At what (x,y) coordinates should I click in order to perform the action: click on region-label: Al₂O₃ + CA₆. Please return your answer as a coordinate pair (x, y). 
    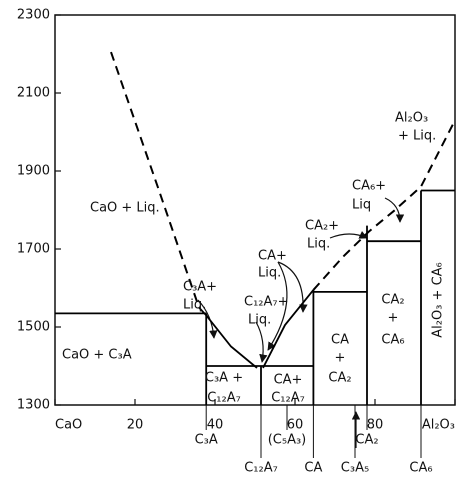
    Looking at the image, I should click on (438, 300).